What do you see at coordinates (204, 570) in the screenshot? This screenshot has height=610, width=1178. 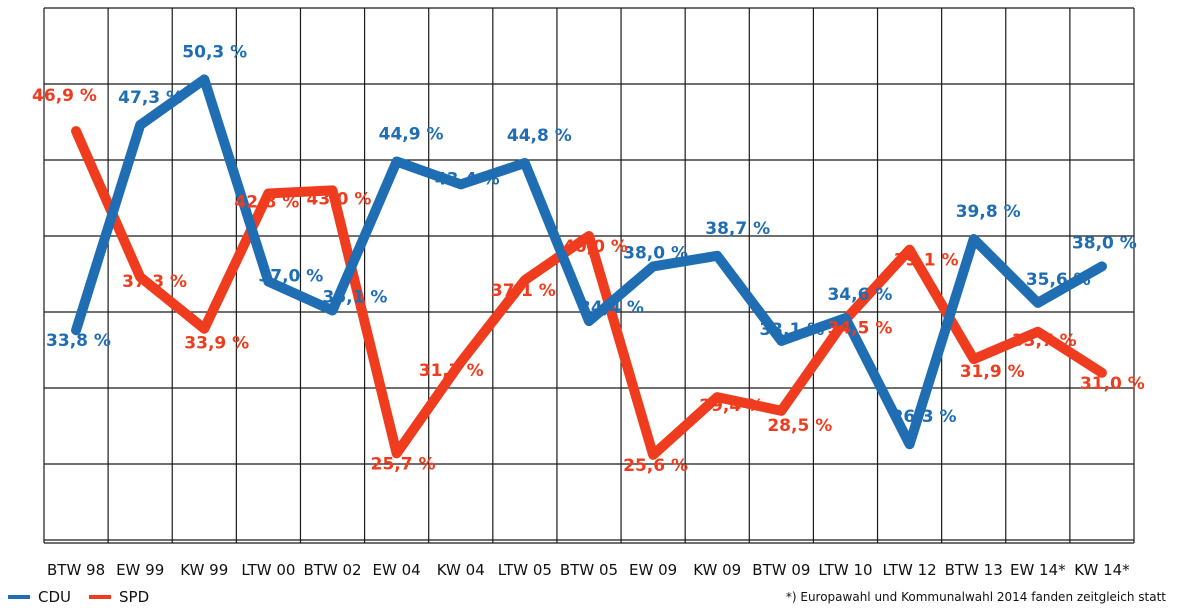 I see `x-tick-label: KW 99` at bounding box center [204, 570].